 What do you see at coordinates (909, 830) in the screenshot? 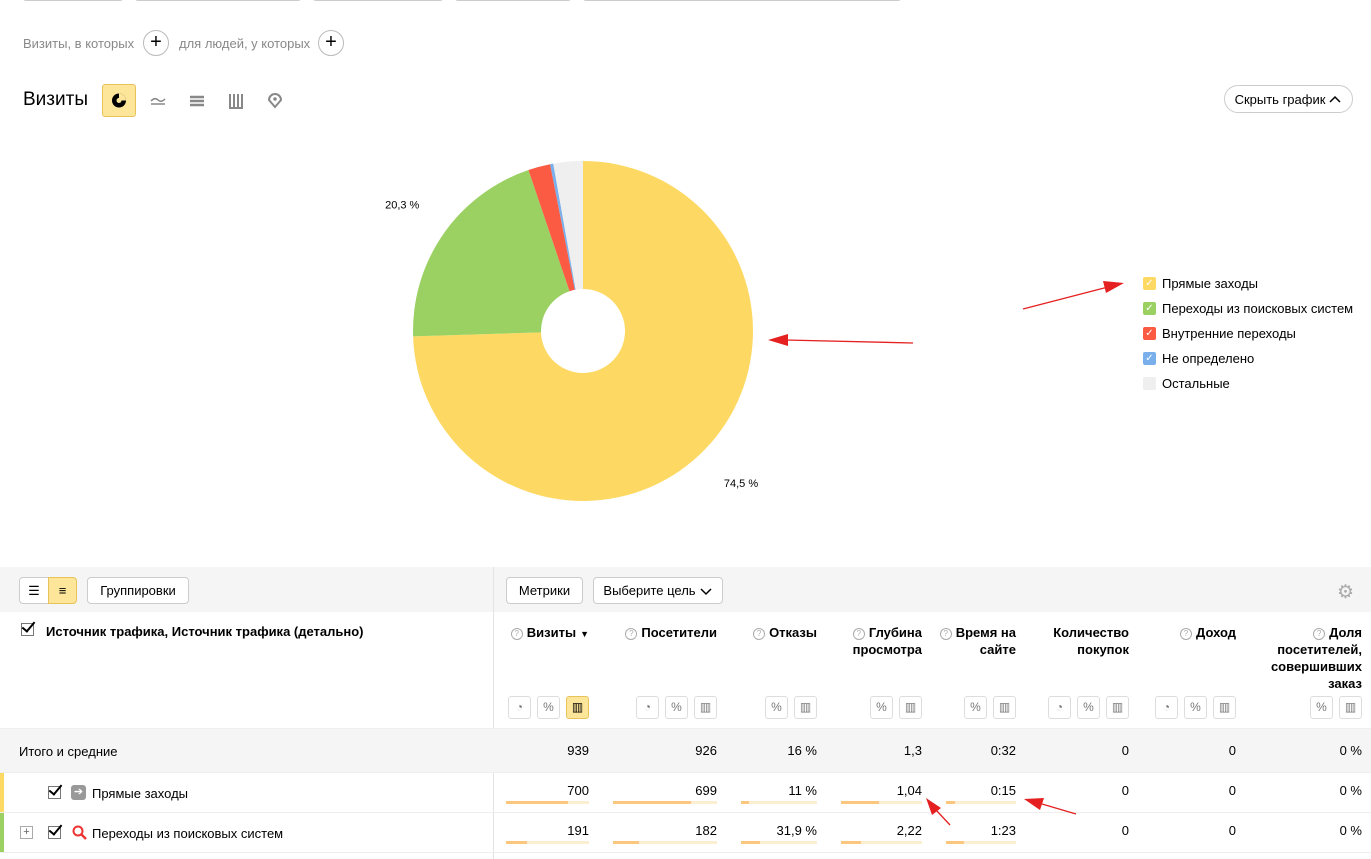
I see `table-cell: 2,22` at bounding box center [909, 830].